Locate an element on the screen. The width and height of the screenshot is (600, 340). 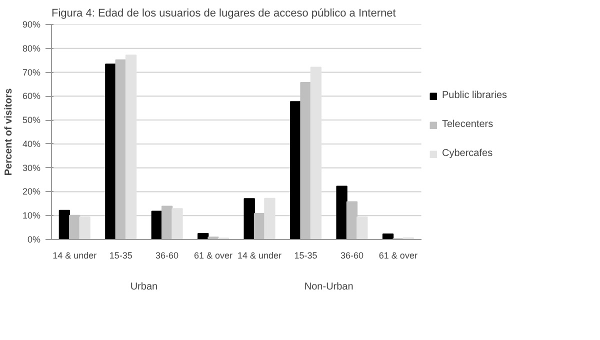
legend-label: Public libraries is located at coordinates (475, 95).